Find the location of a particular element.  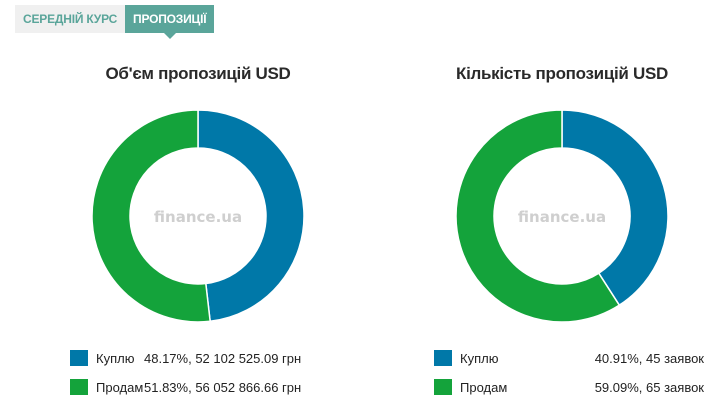

legend-item-buy: Куплю 40.91%, 45 заявок is located at coordinates (577, 358).